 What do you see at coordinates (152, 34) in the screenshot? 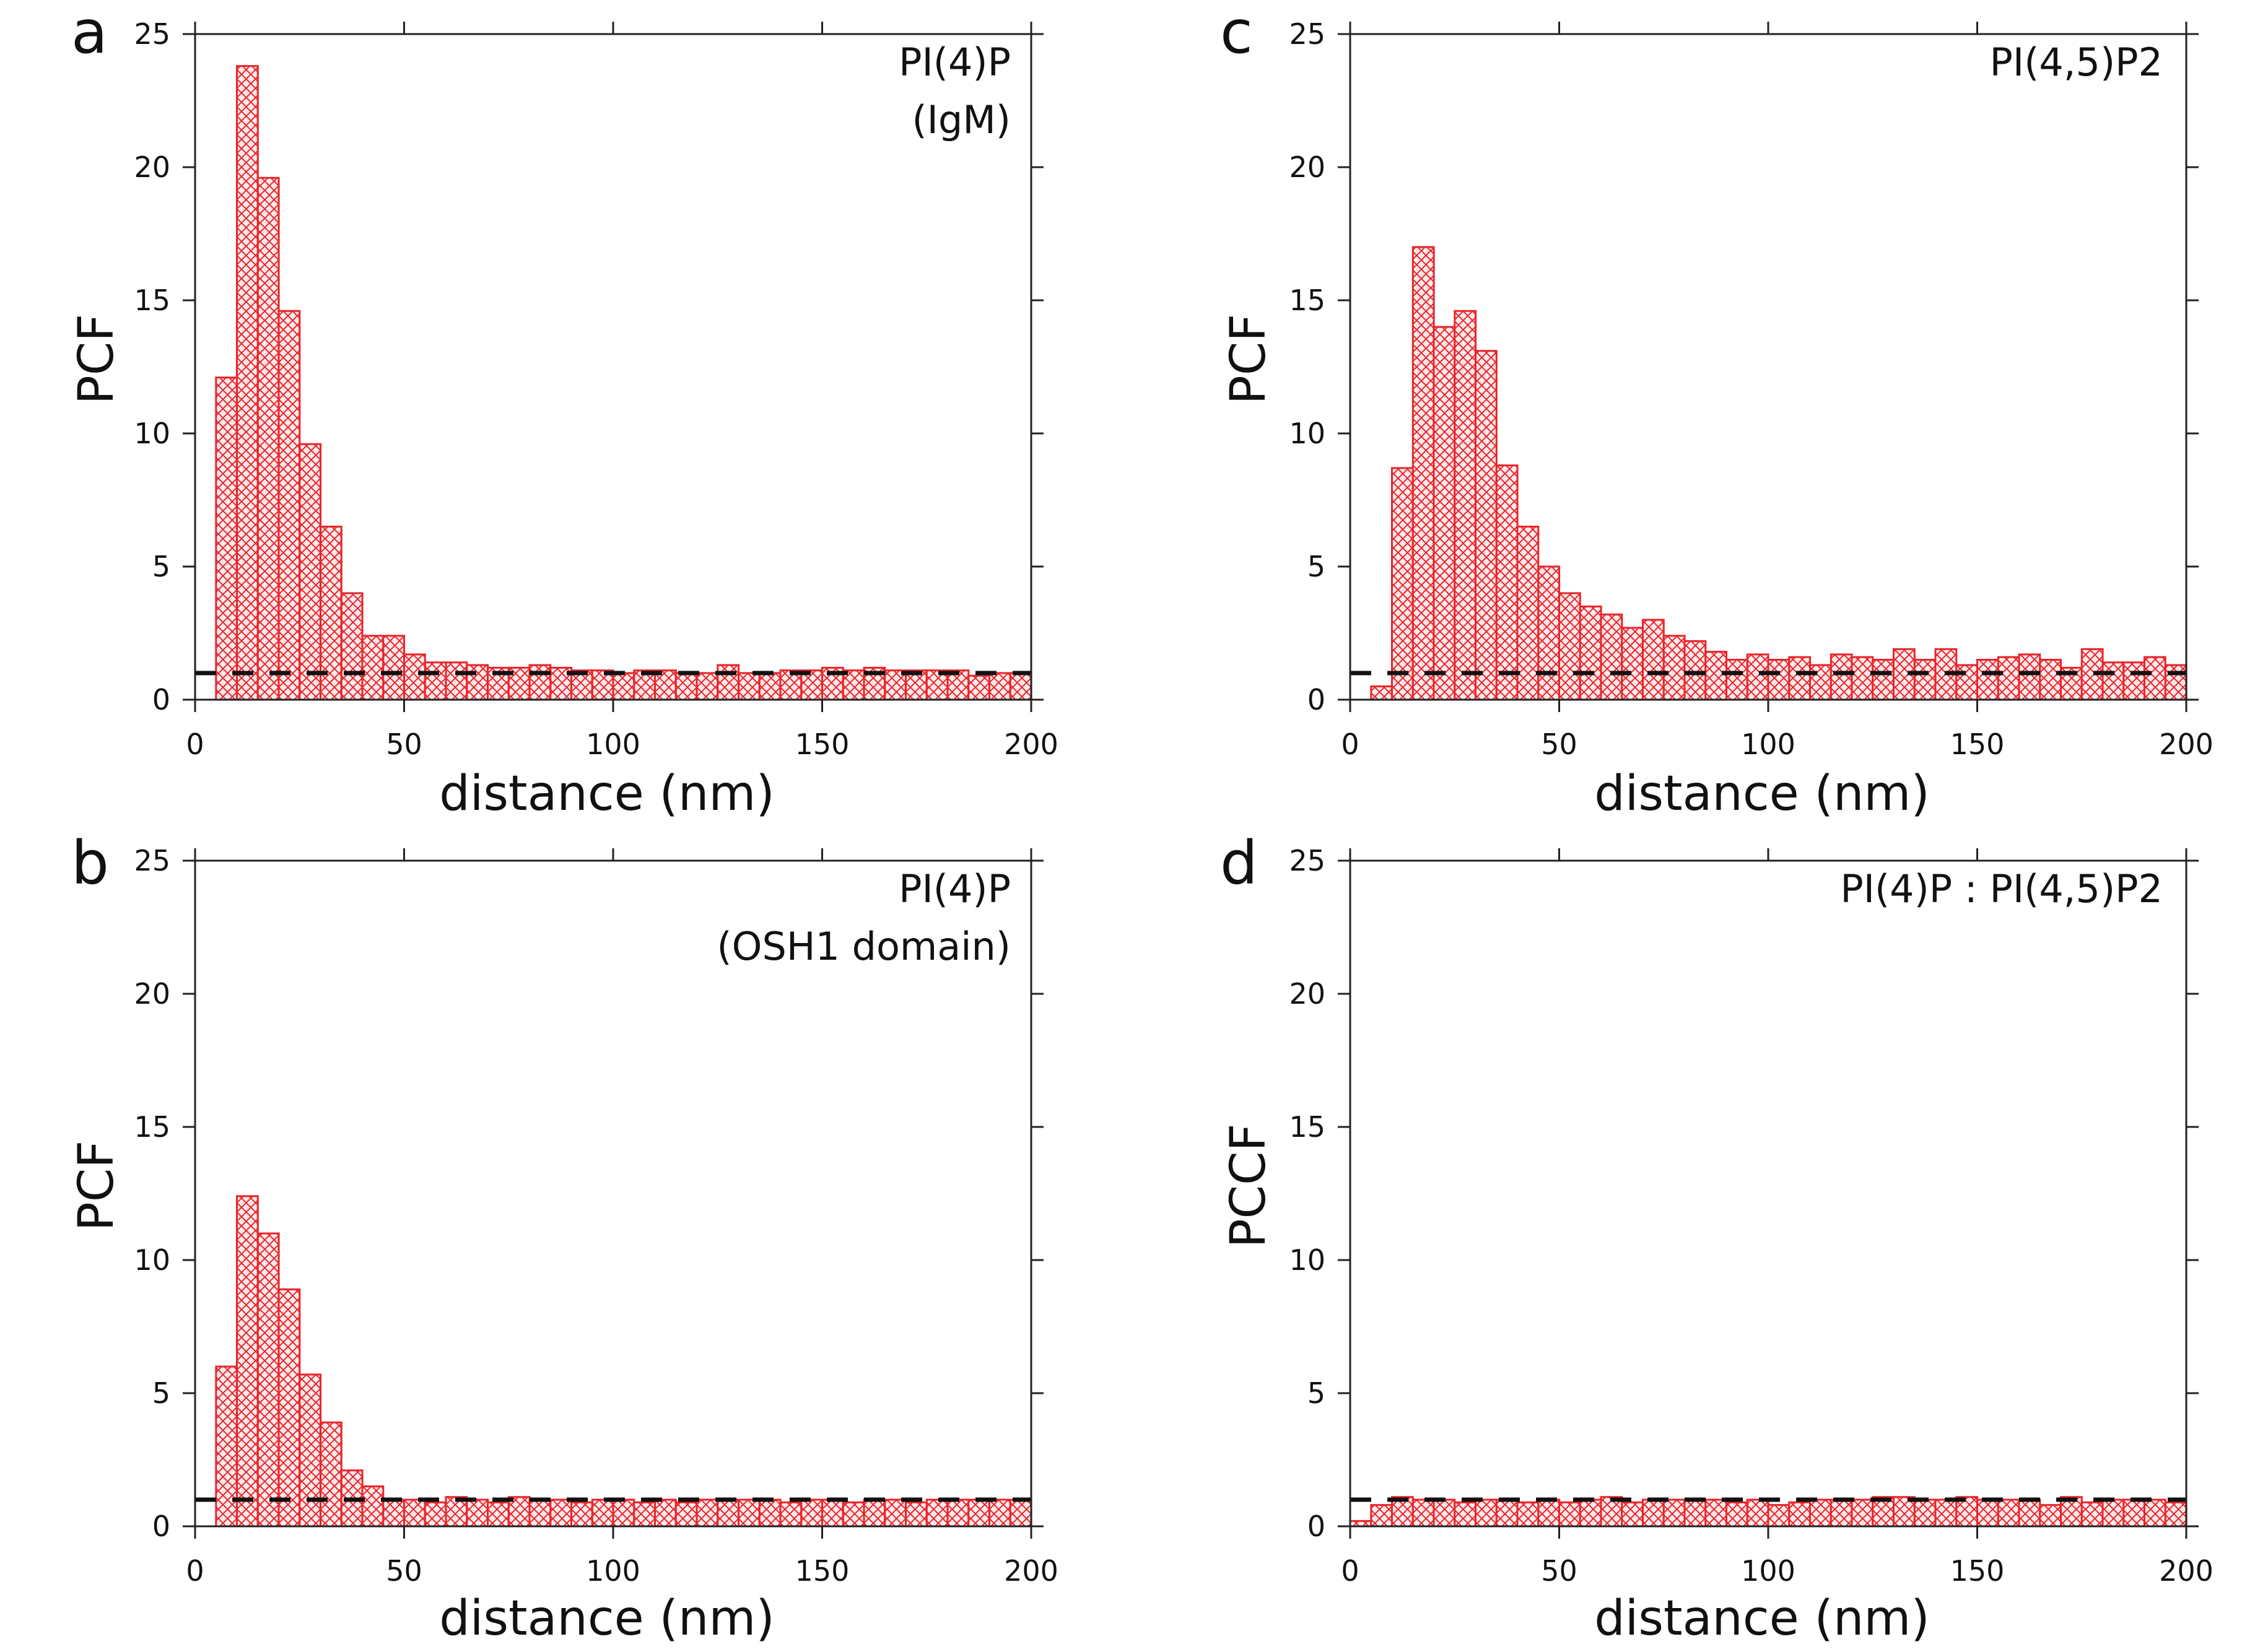
I see `y-tick-label-a-25: 25` at bounding box center [152, 34].